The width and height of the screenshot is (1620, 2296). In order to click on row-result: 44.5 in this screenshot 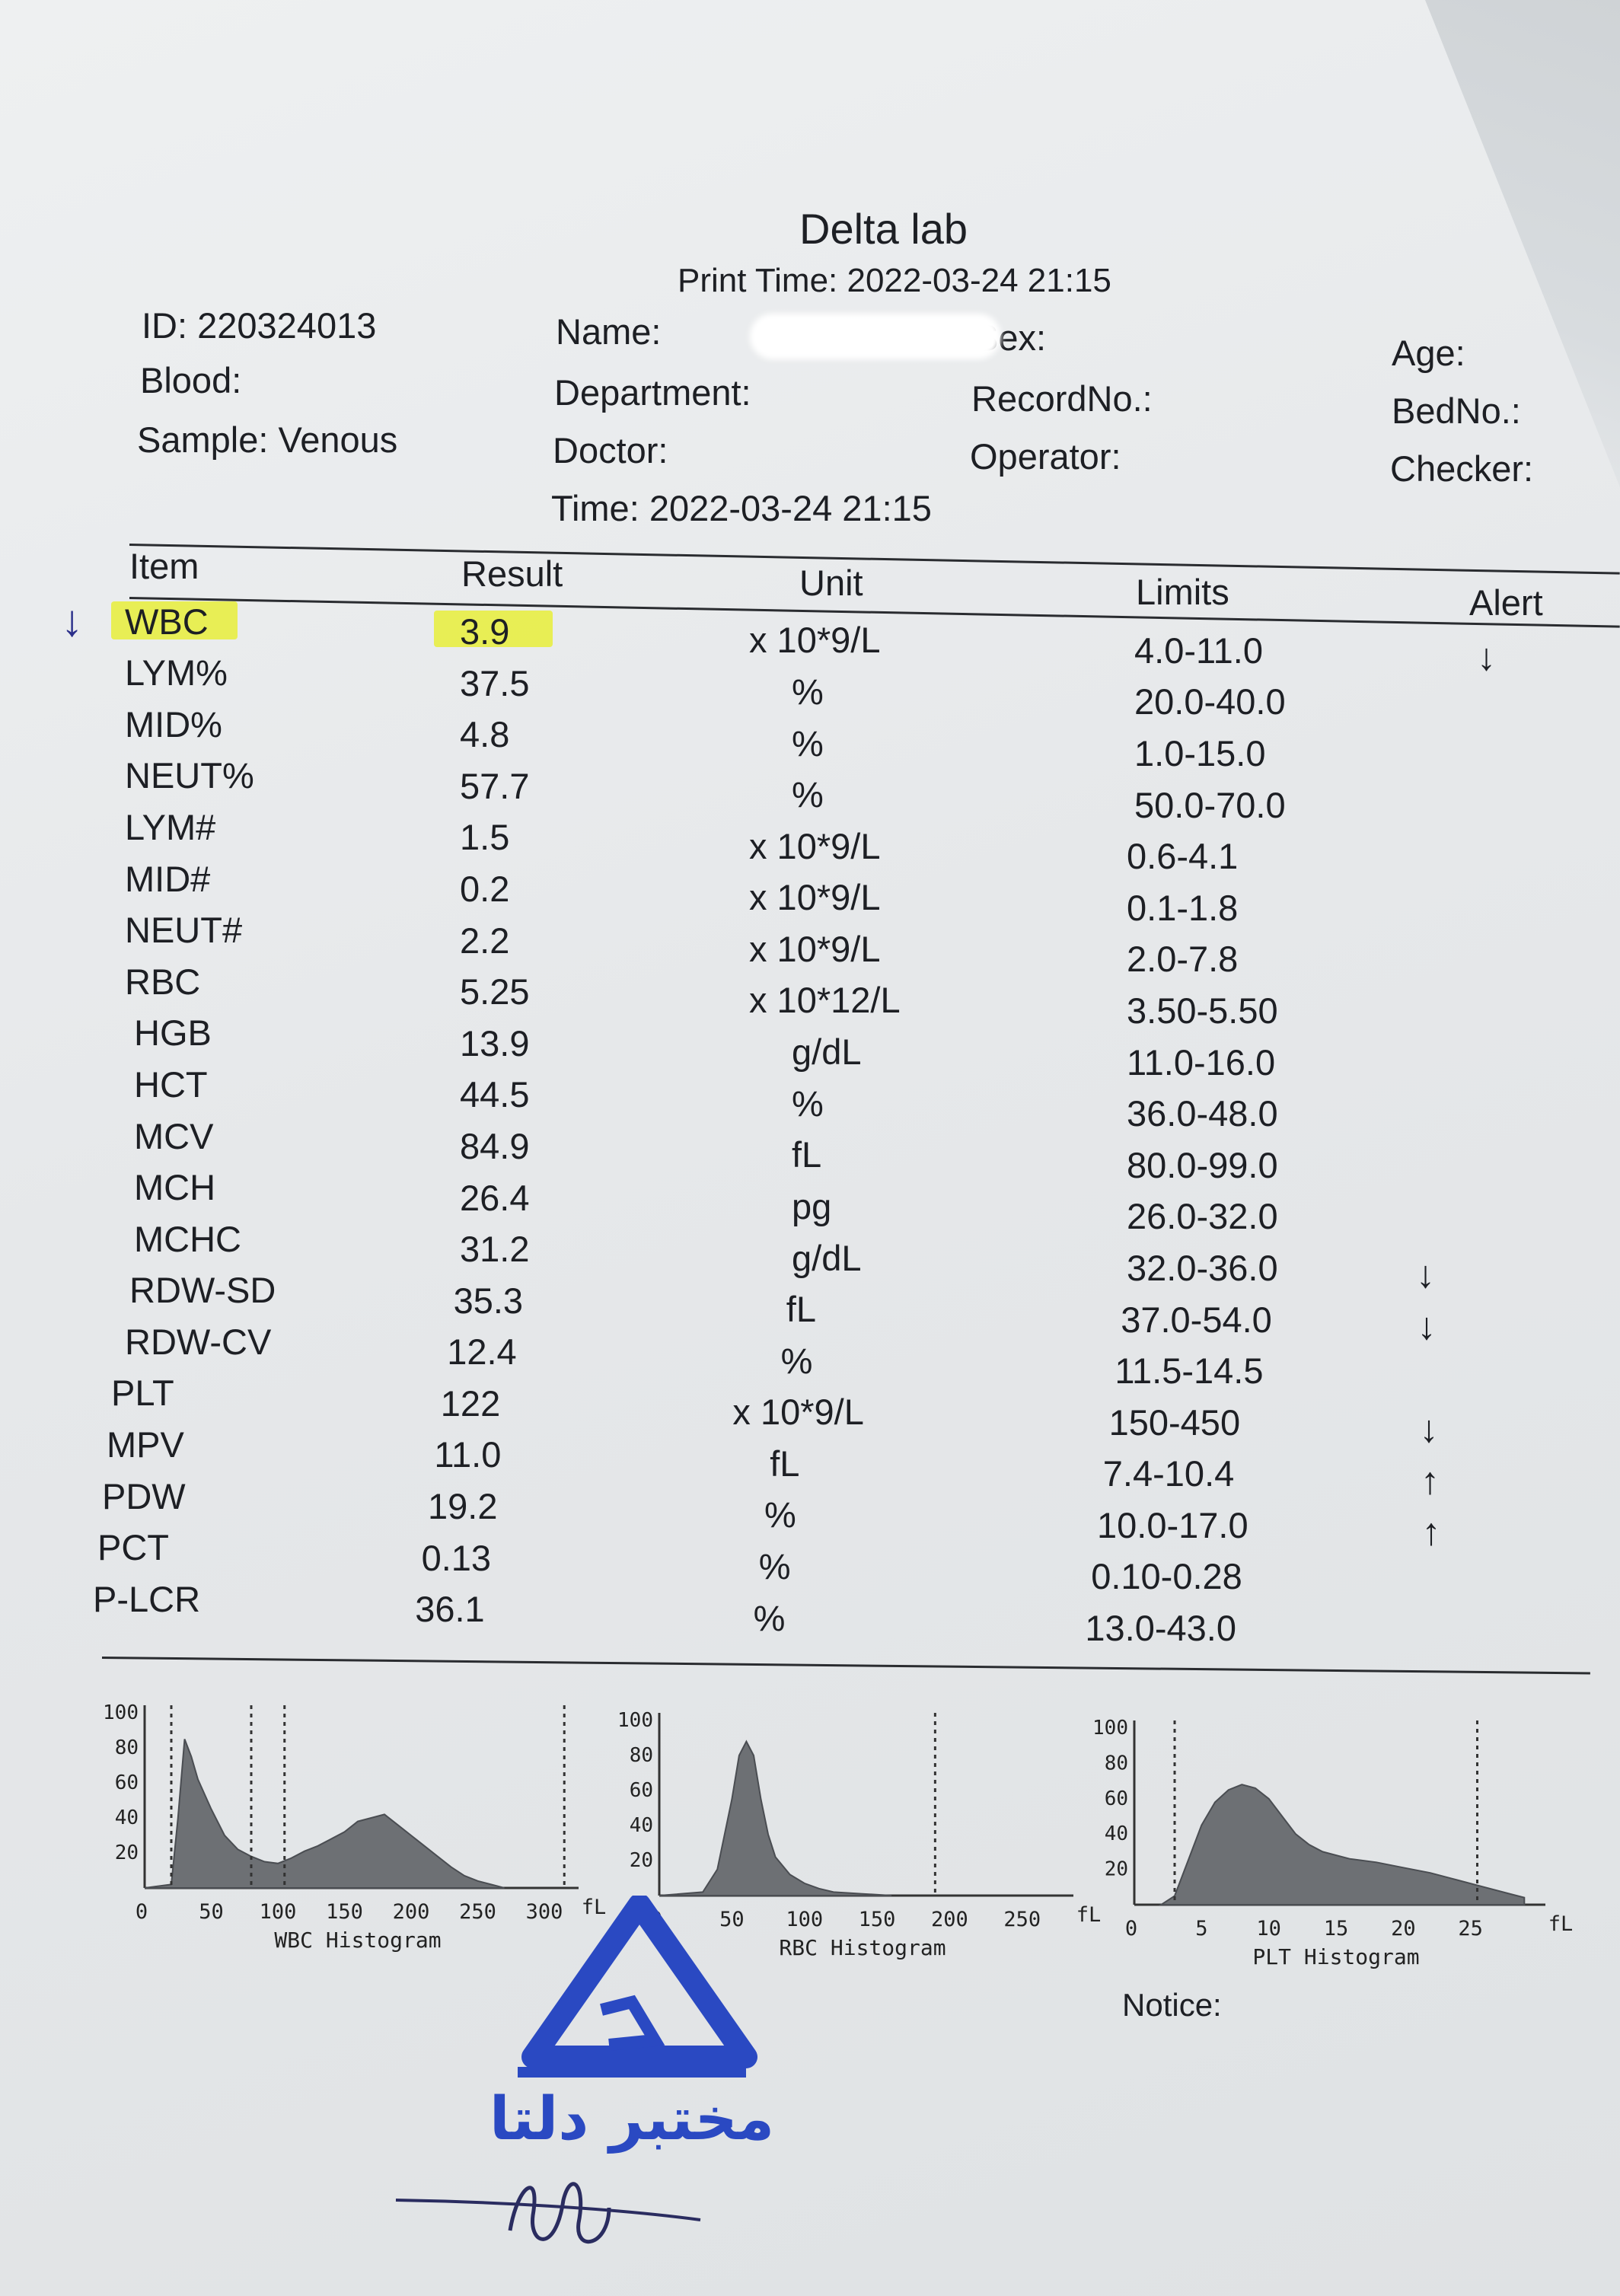, I will do `click(495, 1095)`.